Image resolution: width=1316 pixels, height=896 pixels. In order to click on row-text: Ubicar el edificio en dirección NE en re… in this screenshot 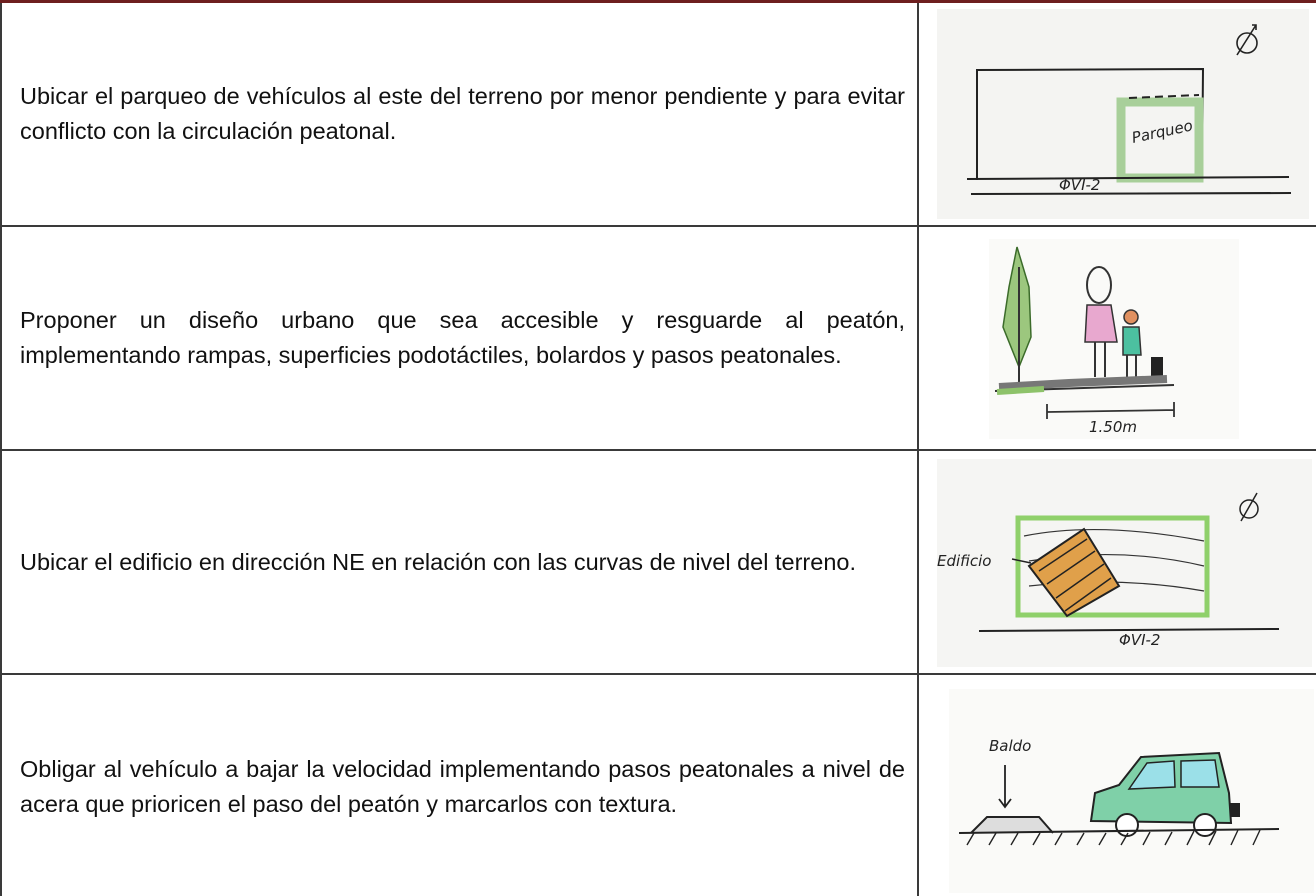, I will do `click(438, 561)`.